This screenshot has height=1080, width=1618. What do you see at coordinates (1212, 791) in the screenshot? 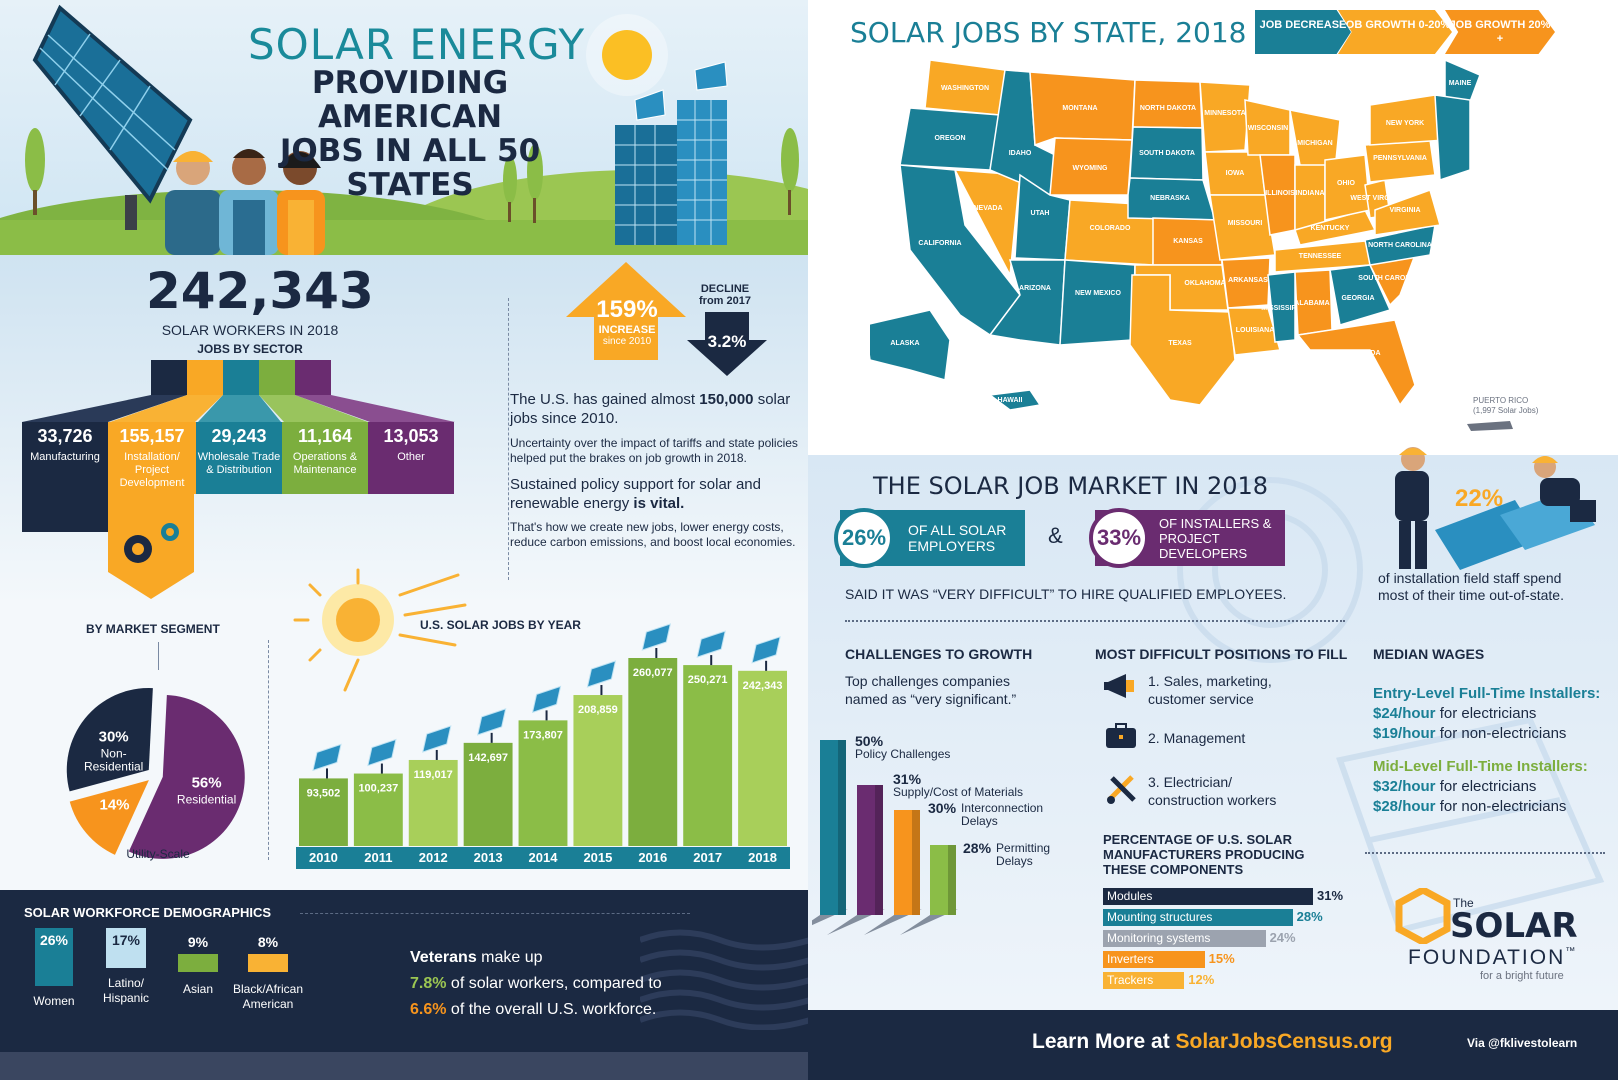
I see `position-item: 3. Electrician/ construction workers` at bounding box center [1212, 791].